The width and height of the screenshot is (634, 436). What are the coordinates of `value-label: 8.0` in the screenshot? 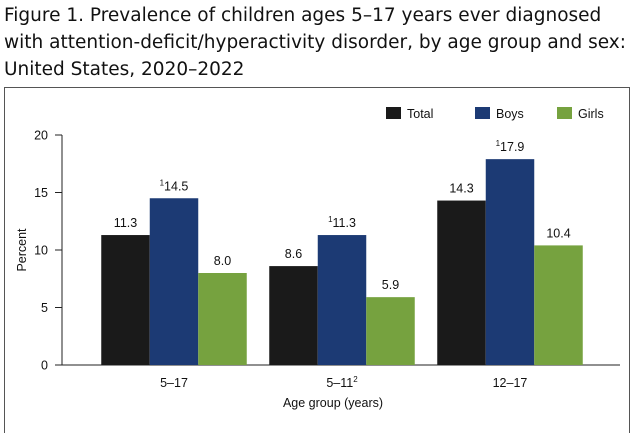 It's located at (222, 261).